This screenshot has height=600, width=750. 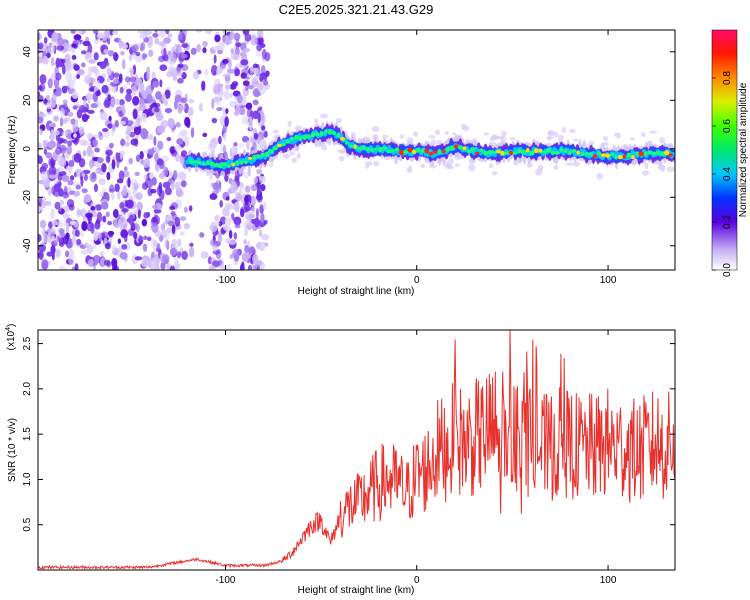 What do you see at coordinates (12, 150) in the screenshot?
I see `spectrogram-y-label: Frequency (Hz)` at bounding box center [12, 150].